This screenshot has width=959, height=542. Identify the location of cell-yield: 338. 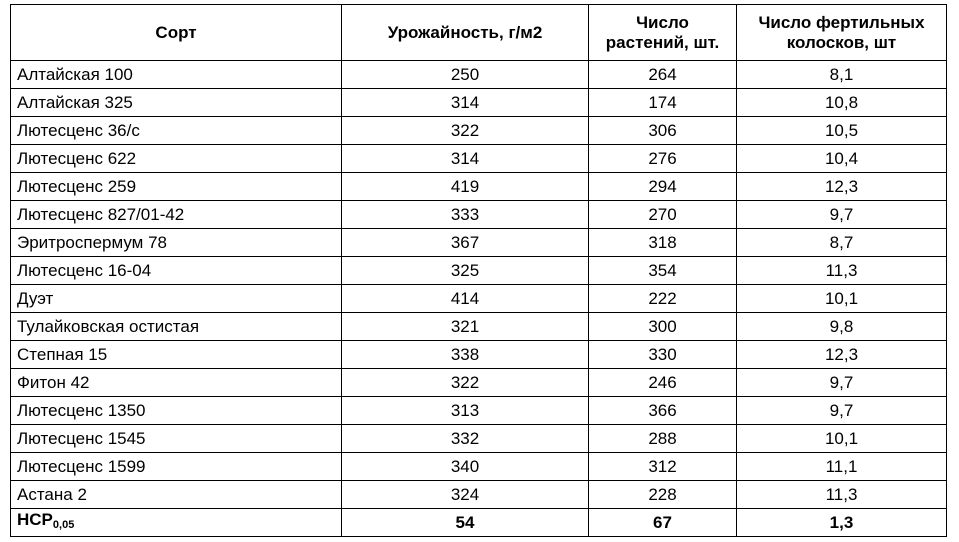
(465, 354).